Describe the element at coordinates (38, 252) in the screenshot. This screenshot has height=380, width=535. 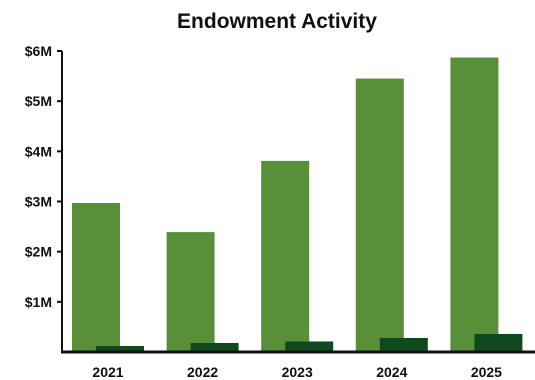
I see `y-tick-label: $2M` at that location.